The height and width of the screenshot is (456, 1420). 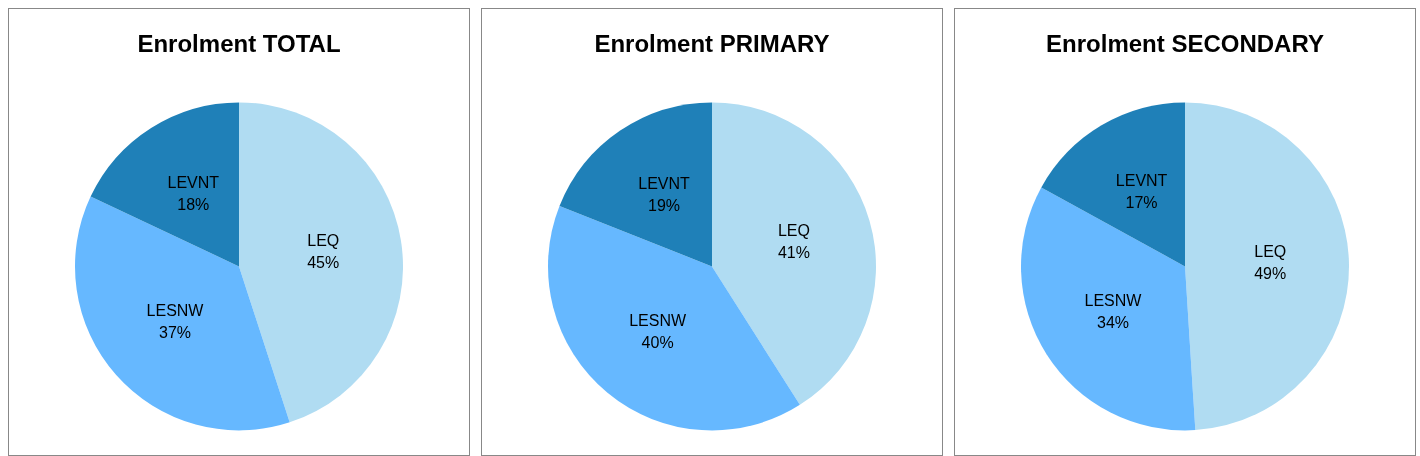 I want to click on chart-title: Enrolment PRIMARY, so click(x=712, y=44).